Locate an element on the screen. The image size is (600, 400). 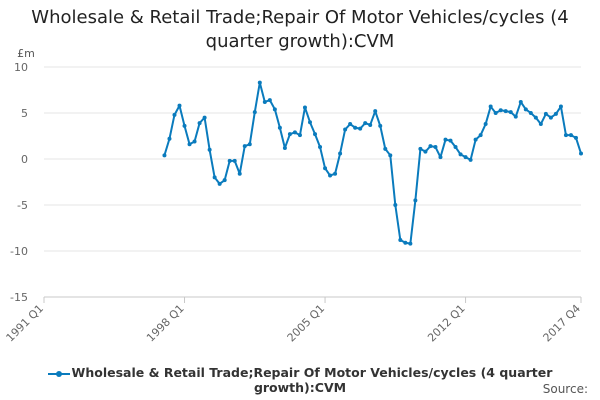
x-axis: 1991 Q1 1998 Q1 2005 Q1 2012 Q1 2017 Q4 is located at coordinates (294, 320).